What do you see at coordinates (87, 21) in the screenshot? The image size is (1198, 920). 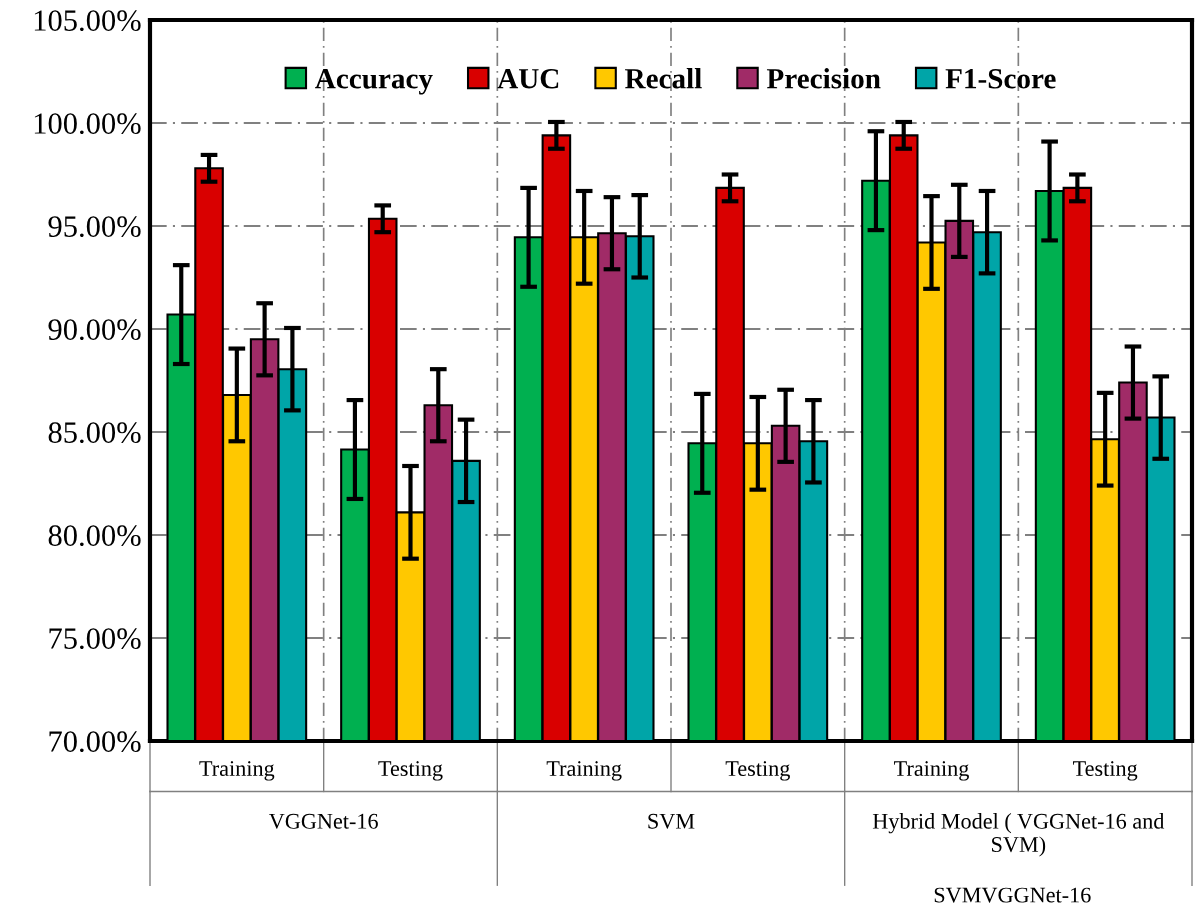 I see `y-tick-label: 105.00%` at bounding box center [87, 21].